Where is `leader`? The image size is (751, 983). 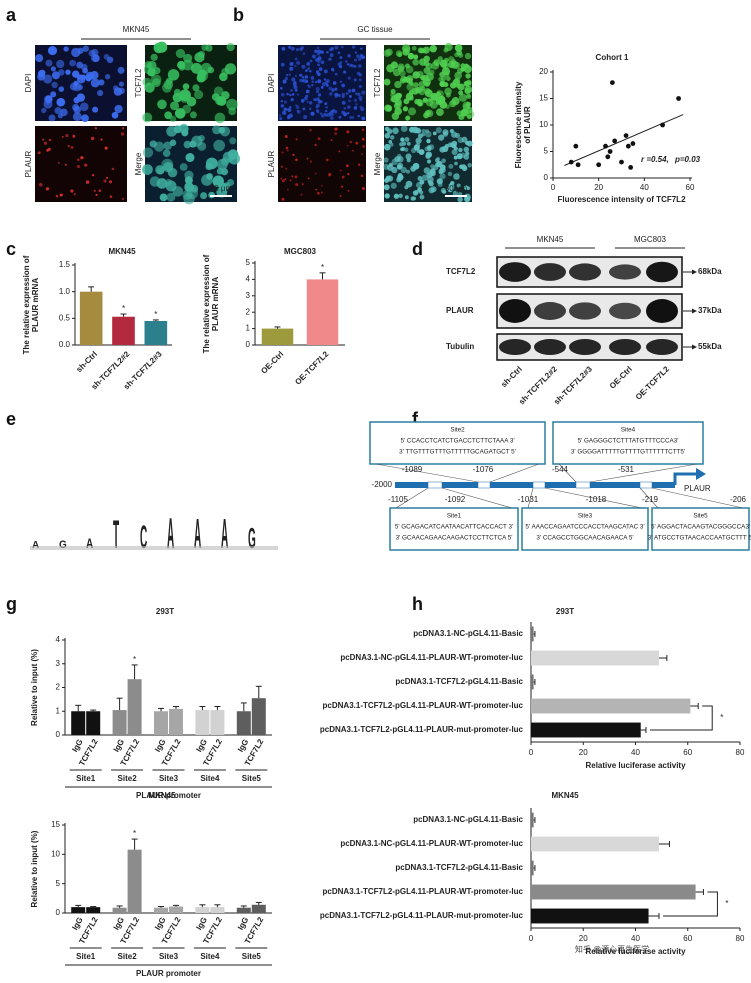 leader is located at coordinates (567, 473).